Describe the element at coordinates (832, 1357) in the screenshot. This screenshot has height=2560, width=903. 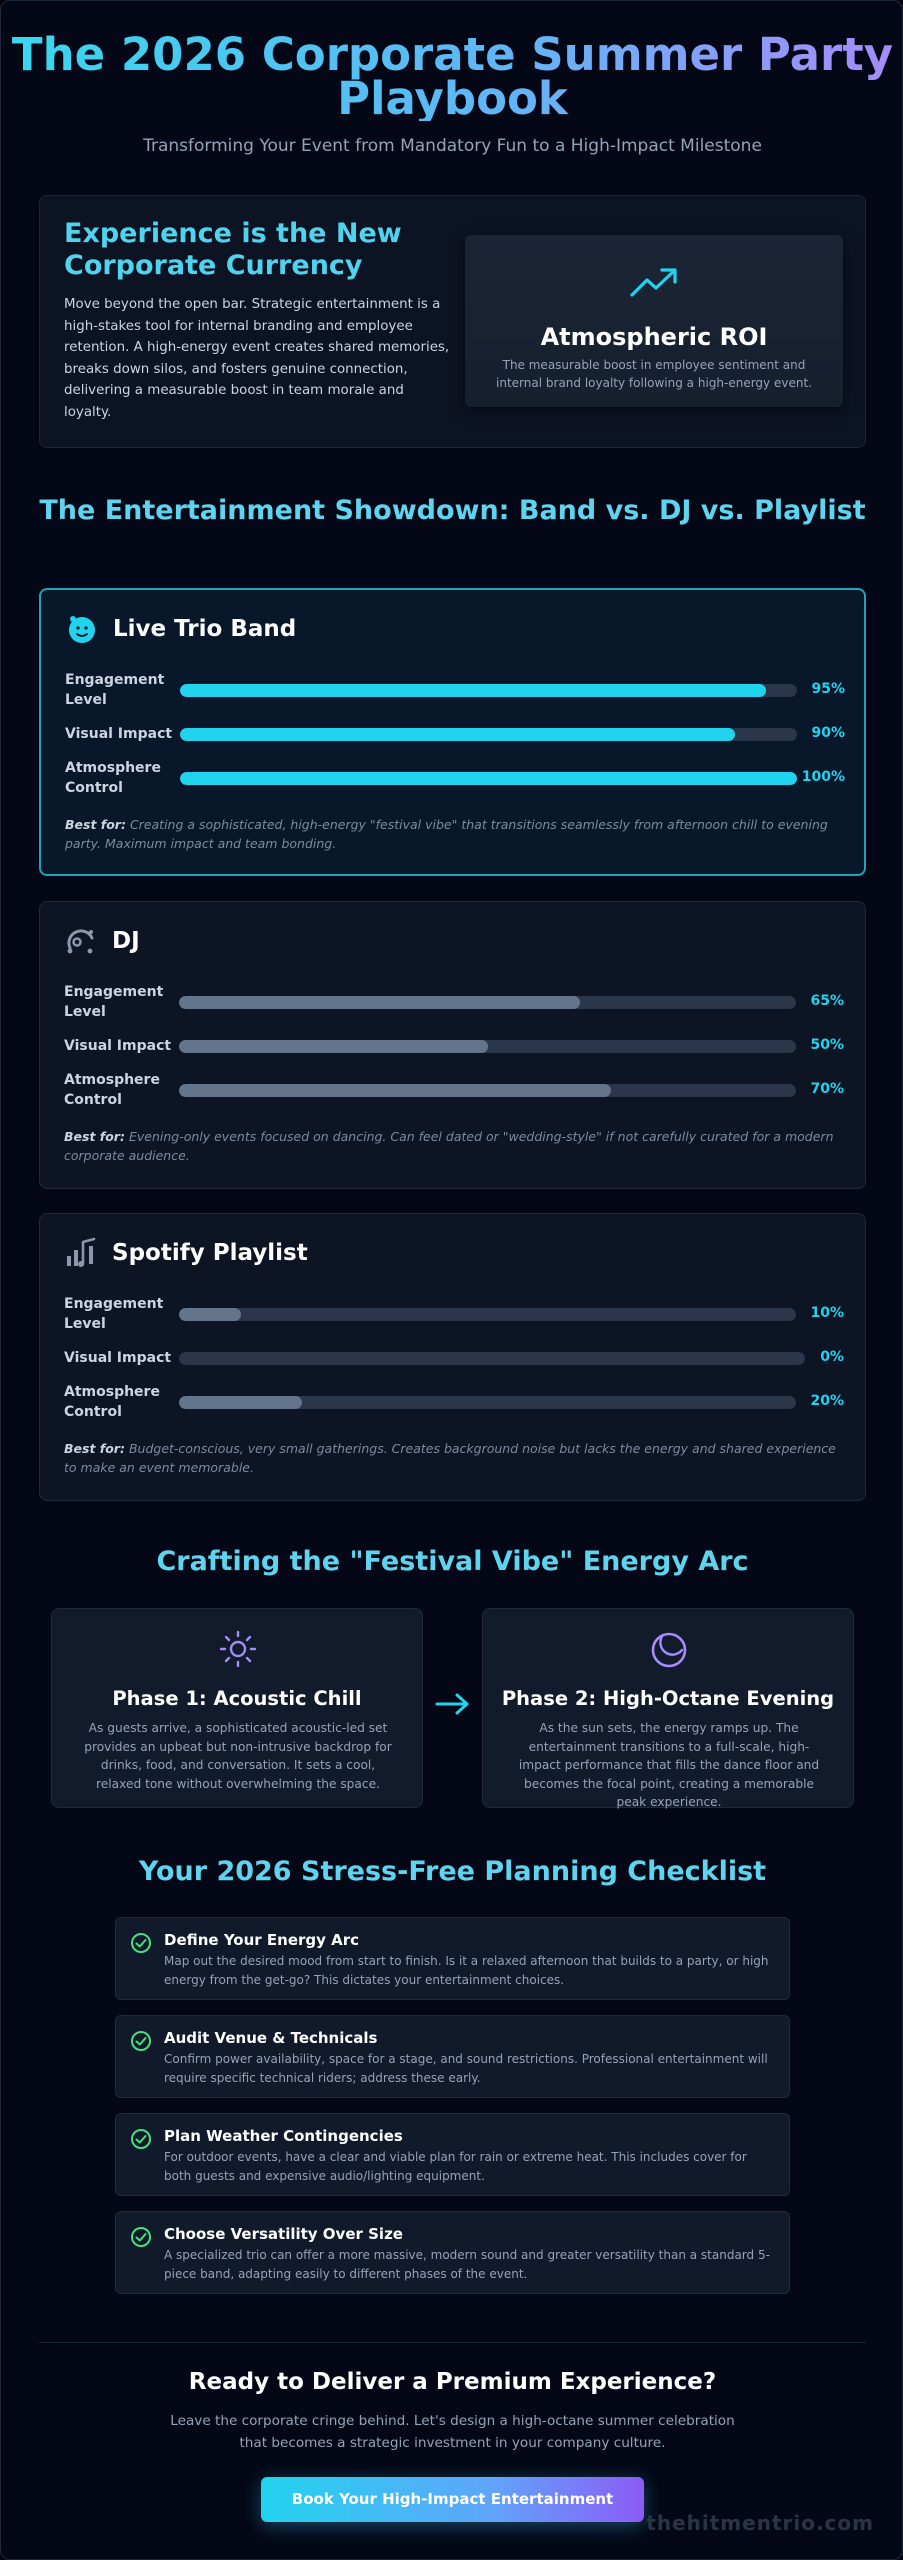
I see `metric-value: 0%` at that location.